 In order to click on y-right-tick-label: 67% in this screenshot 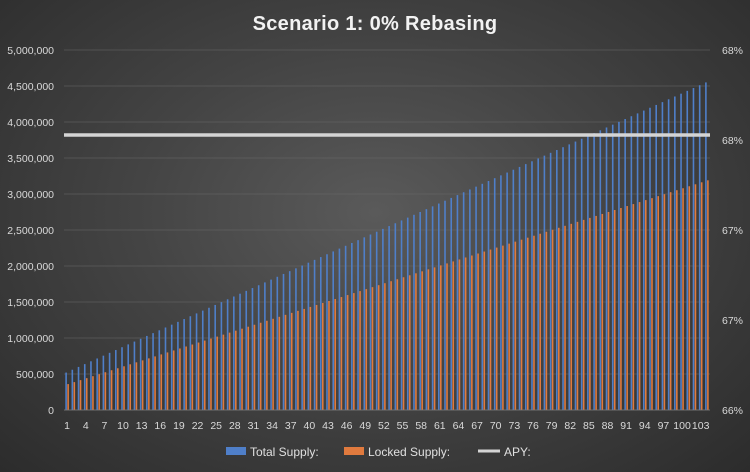, I will do `click(732, 321)`.